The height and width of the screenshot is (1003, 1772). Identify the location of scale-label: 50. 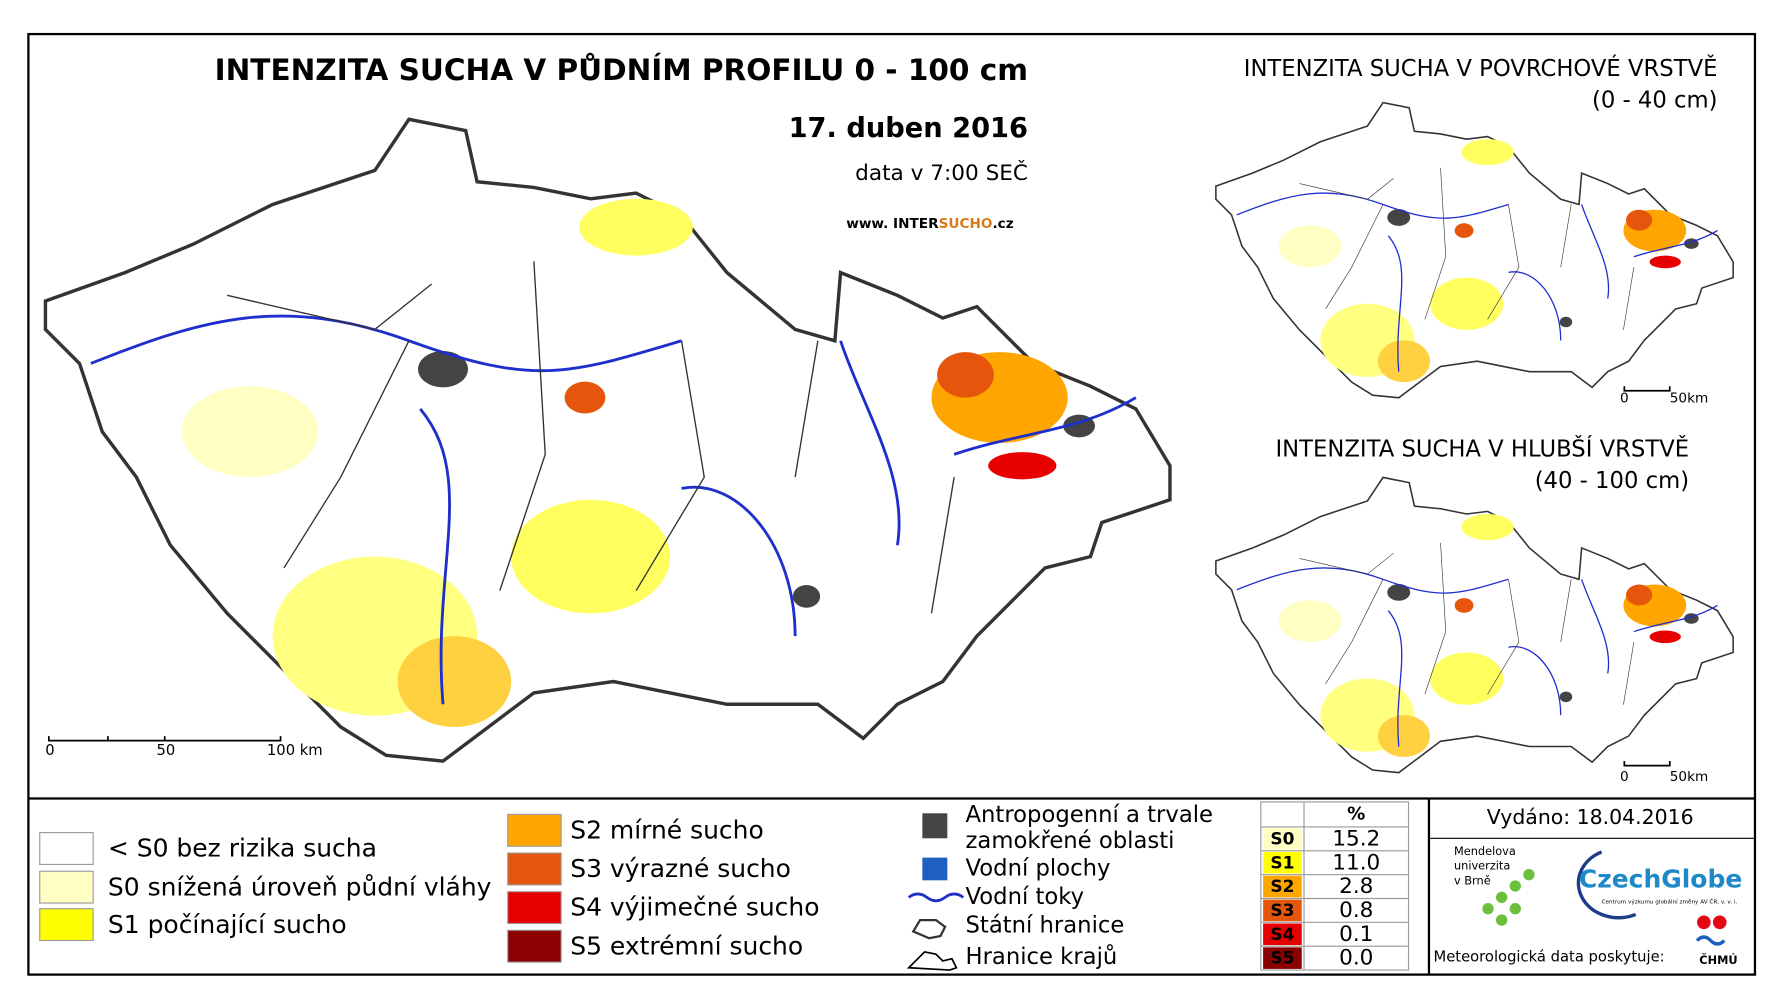
(165, 750).